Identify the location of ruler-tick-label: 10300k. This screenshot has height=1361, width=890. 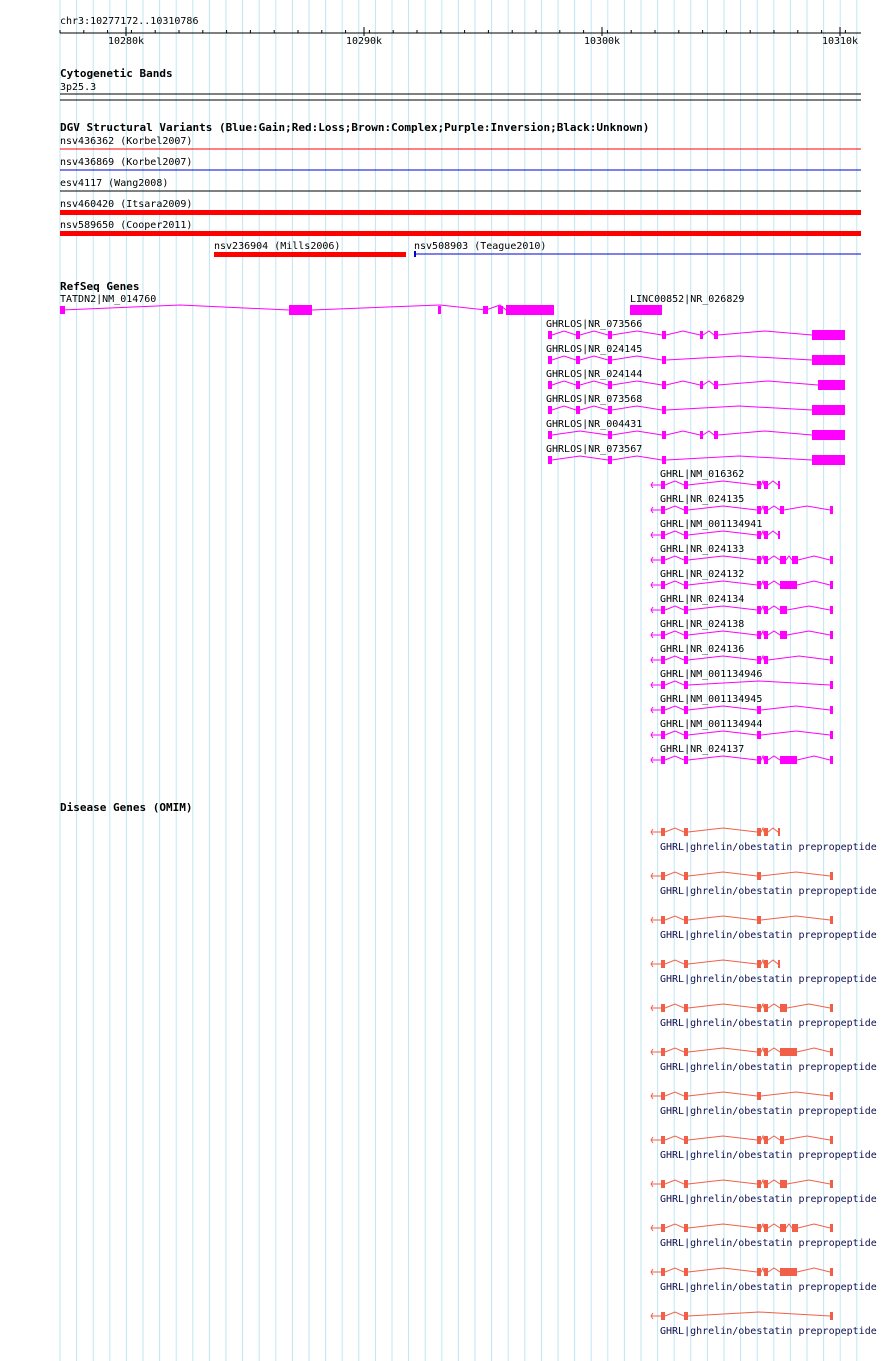
(602, 41).